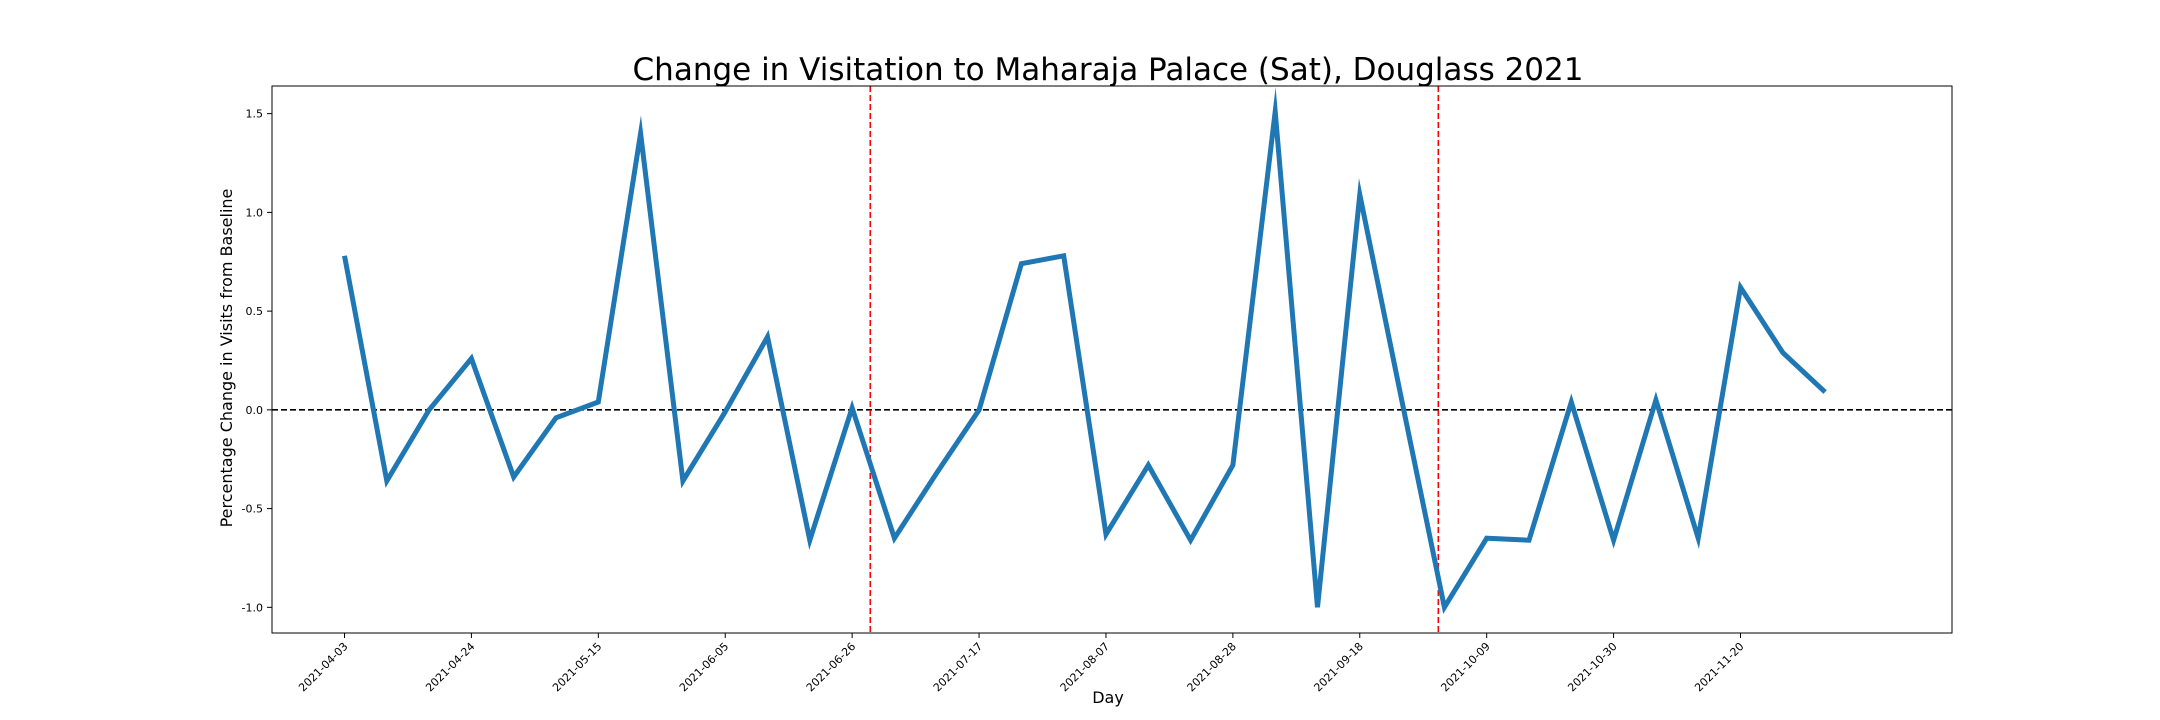  Describe the element at coordinates (1465, 667) in the screenshot. I see `x-tick-label: 2021-10-09` at that location.